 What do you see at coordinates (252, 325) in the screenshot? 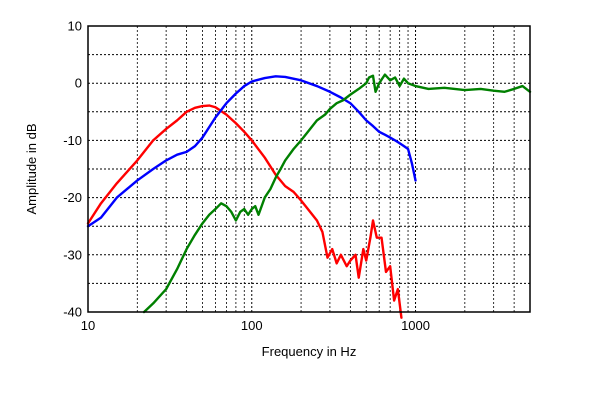
I see `x-tick-label: 100` at bounding box center [252, 325].